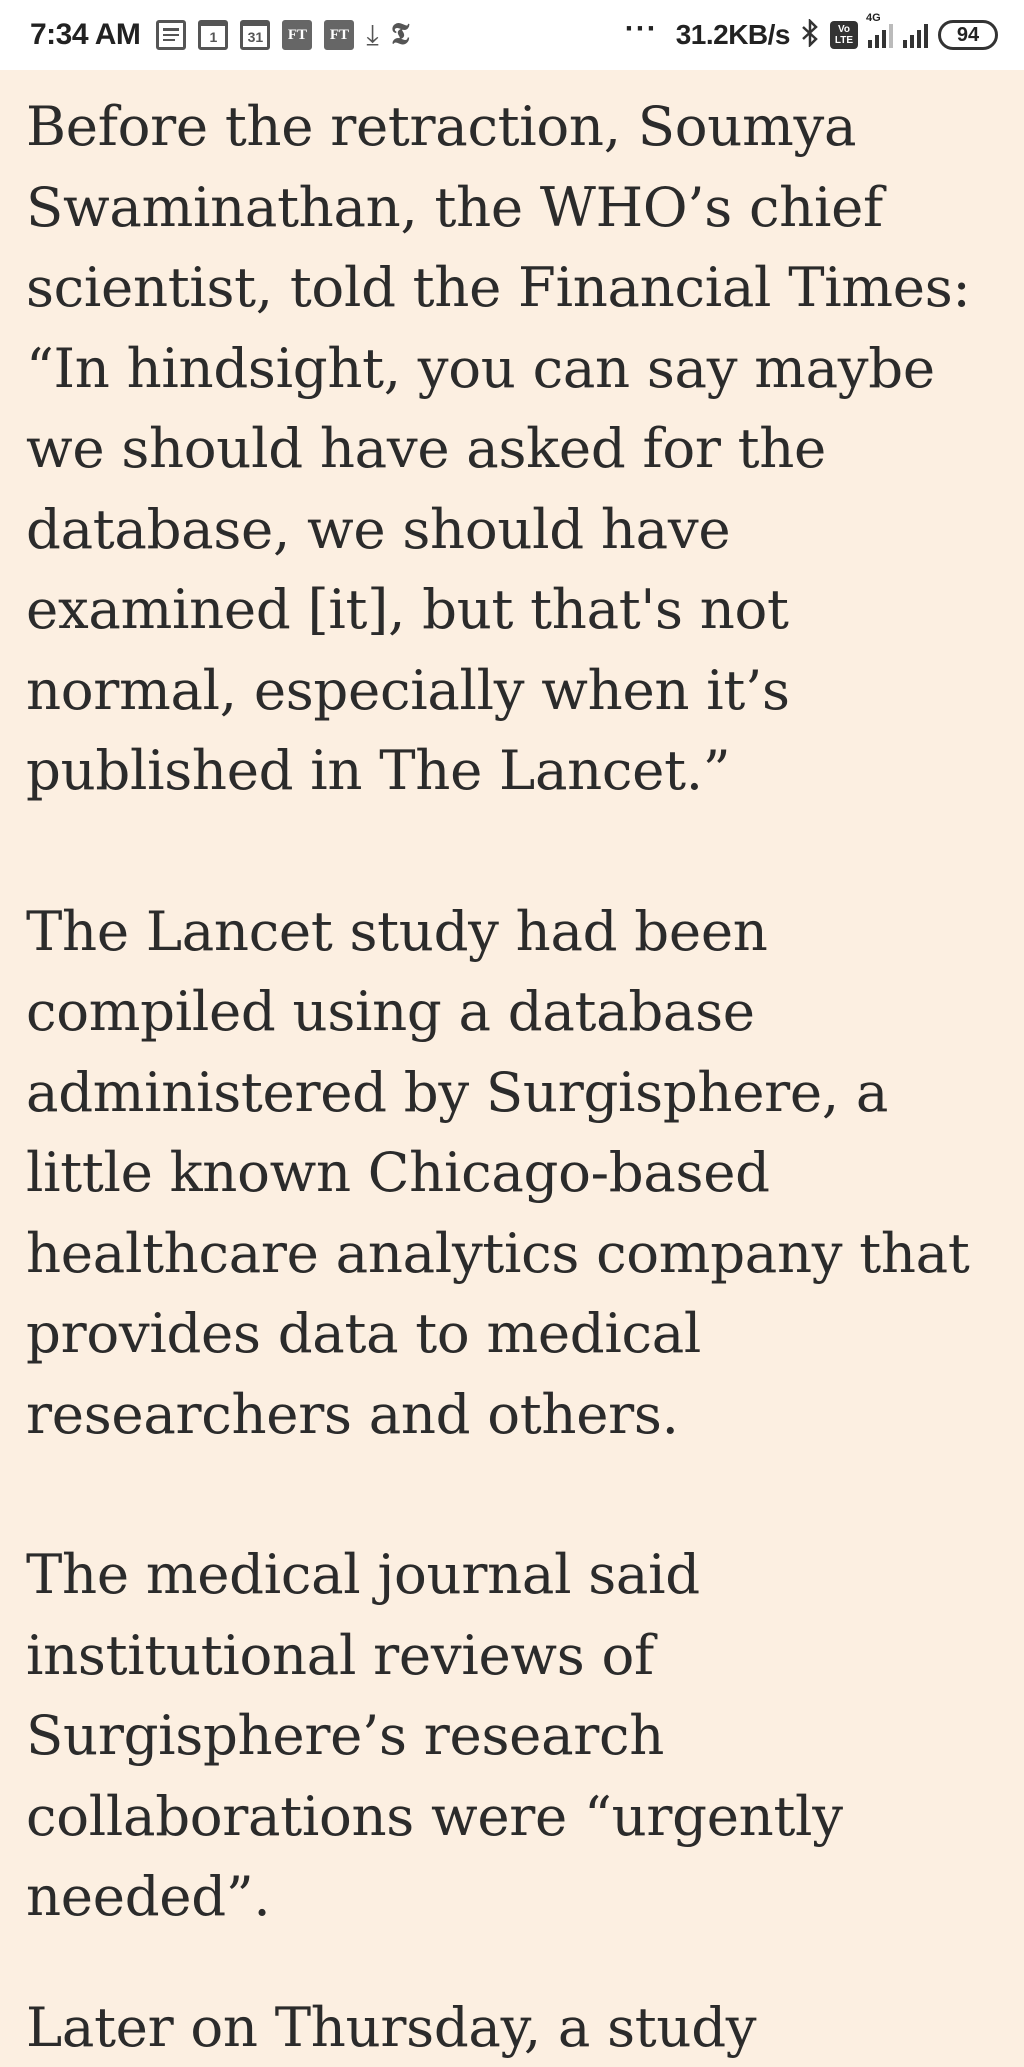 The image size is (1024, 2067). I want to click on text-line: Surgisphere’s research, so click(516, 1735).